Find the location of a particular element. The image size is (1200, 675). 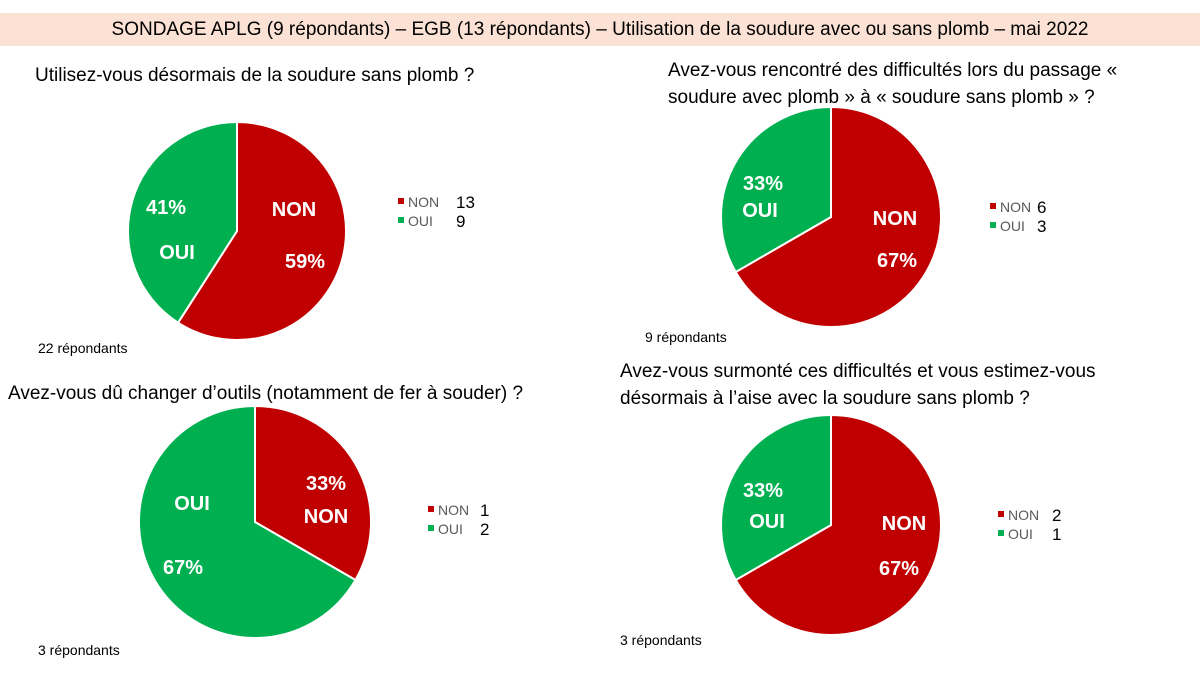

chart3-slice-non is located at coordinates (313, 493).